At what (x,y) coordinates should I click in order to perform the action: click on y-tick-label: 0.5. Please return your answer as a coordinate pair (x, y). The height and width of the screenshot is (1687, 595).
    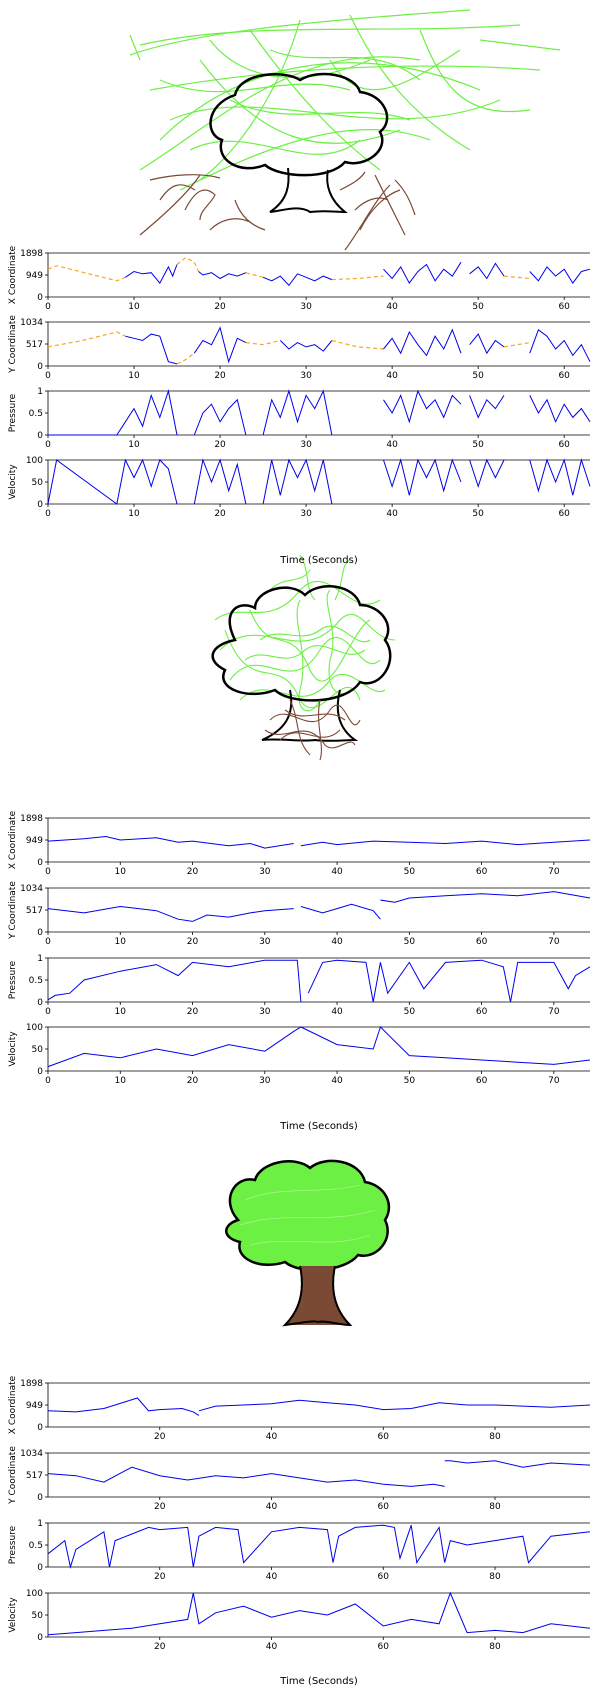
    Looking at the image, I should click on (36, 981).